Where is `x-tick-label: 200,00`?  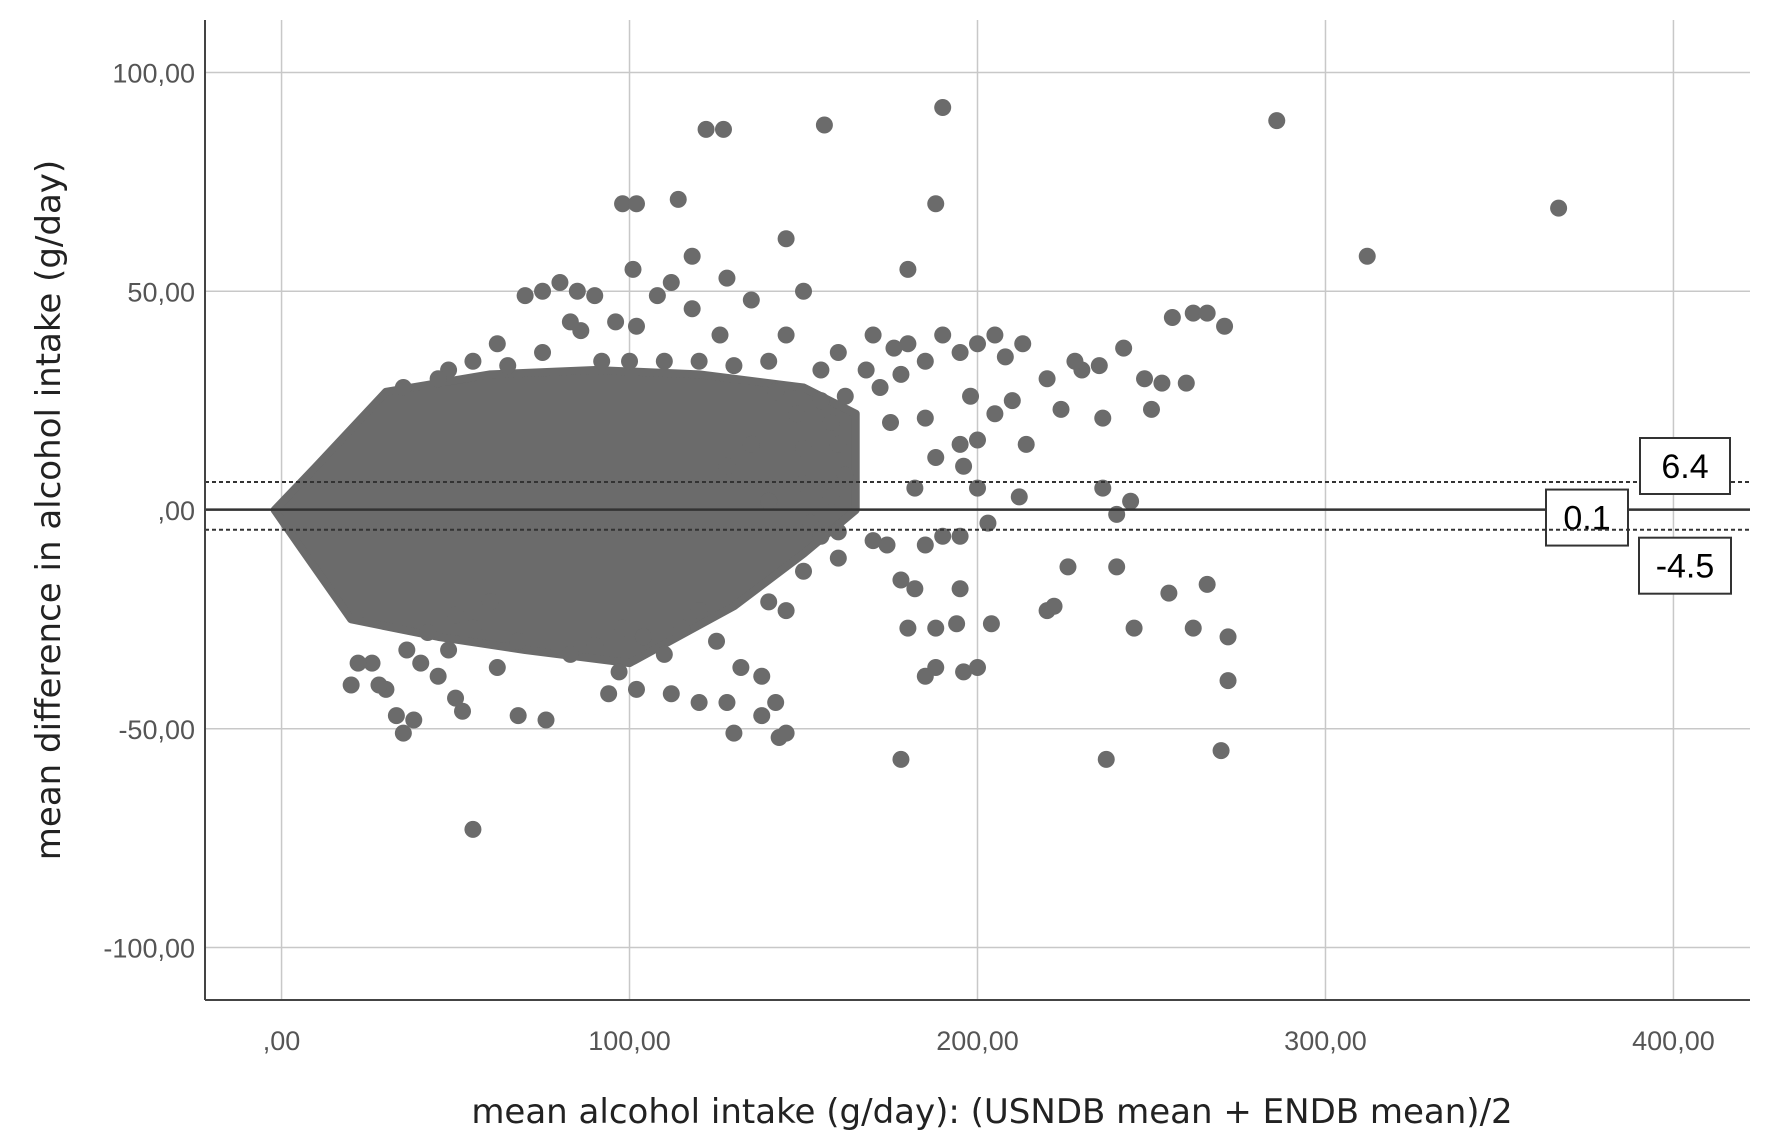
x-tick-label: 200,00 is located at coordinates (977, 1041).